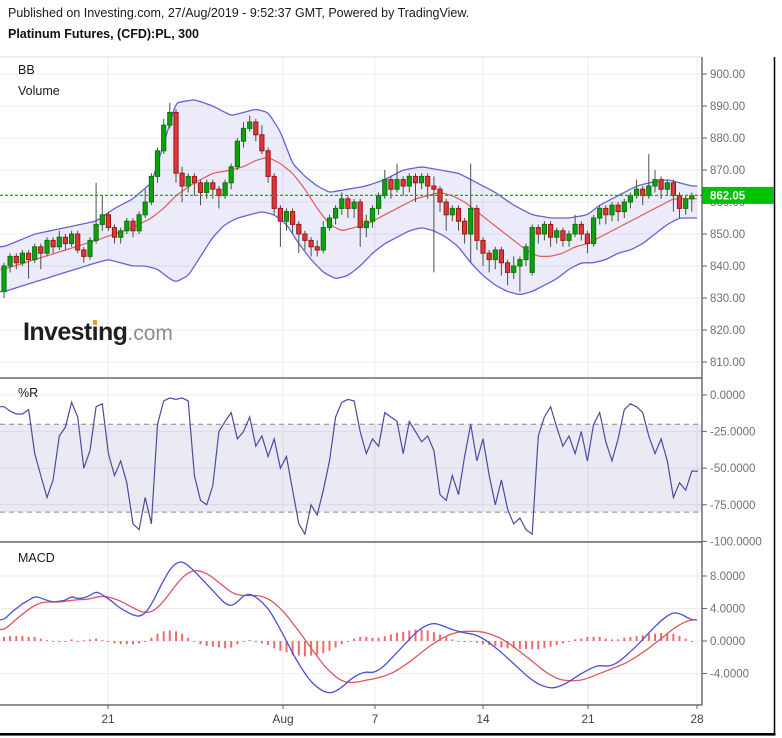 The width and height of the screenshot is (782, 738). What do you see at coordinates (28, 393) in the screenshot?
I see `percent-r-indicator-label: %R` at bounding box center [28, 393].